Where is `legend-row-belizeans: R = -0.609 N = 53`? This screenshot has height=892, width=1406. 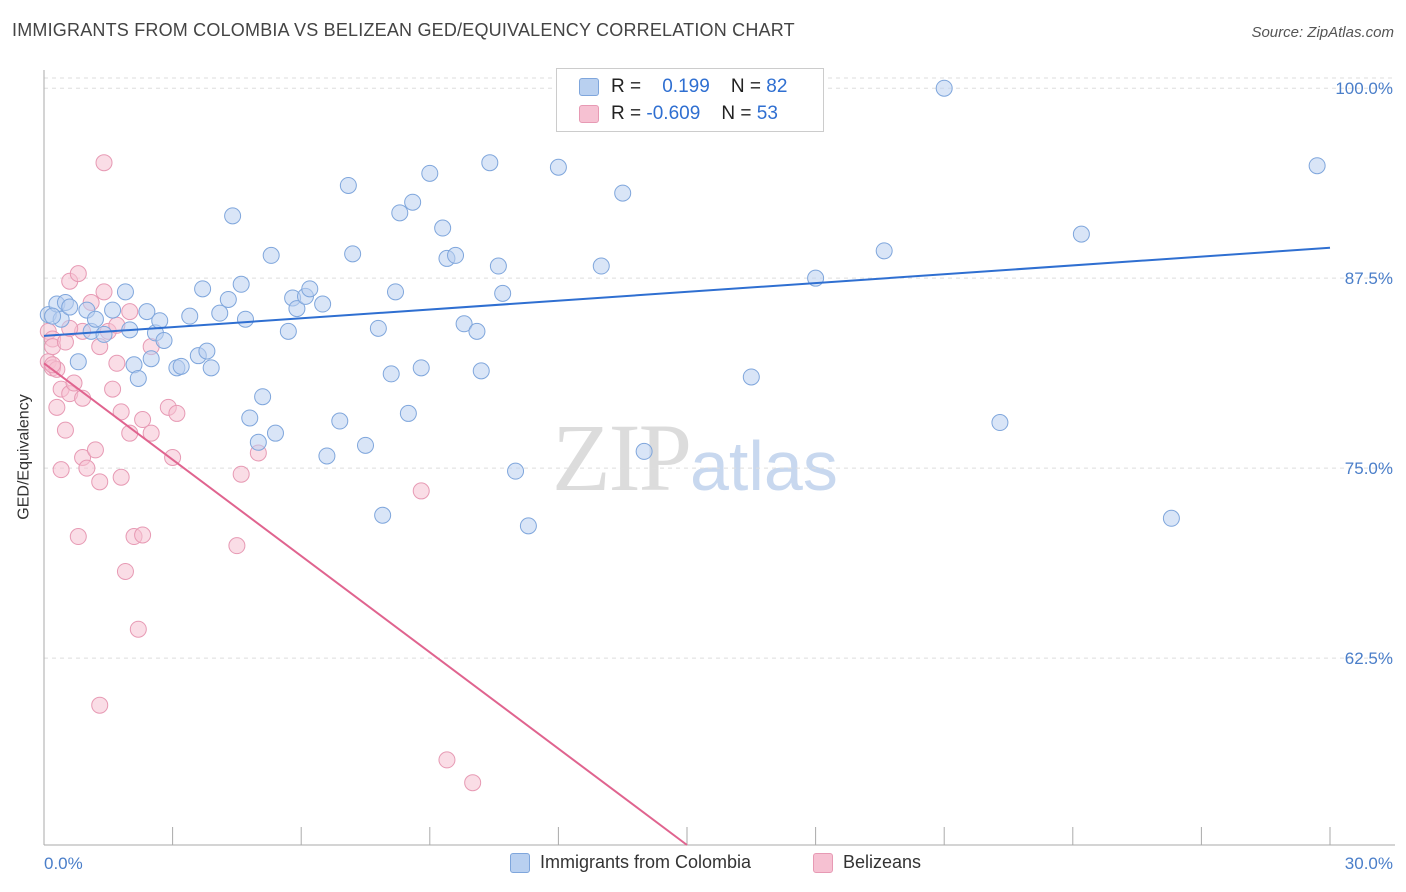
legend-row-belizeans: R = -0.609 N = 53 is located at coordinates (678, 114).